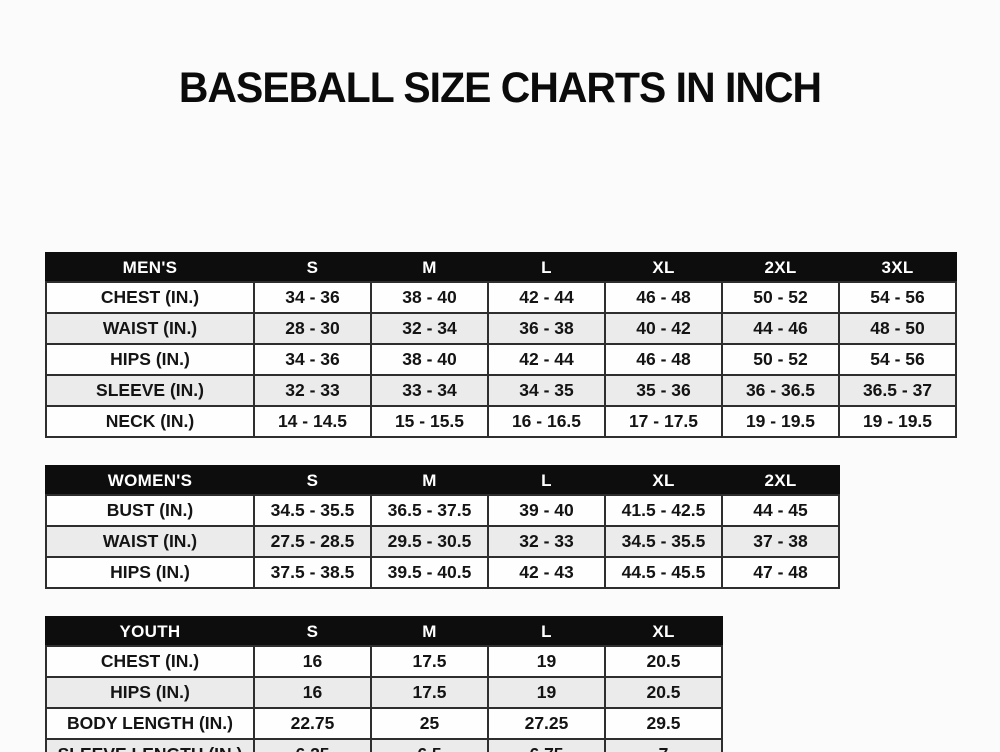 This screenshot has width=1000, height=752. Describe the element at coordinates (546, 631) in the screenshot. I see `youth-size-header: L` at that location.